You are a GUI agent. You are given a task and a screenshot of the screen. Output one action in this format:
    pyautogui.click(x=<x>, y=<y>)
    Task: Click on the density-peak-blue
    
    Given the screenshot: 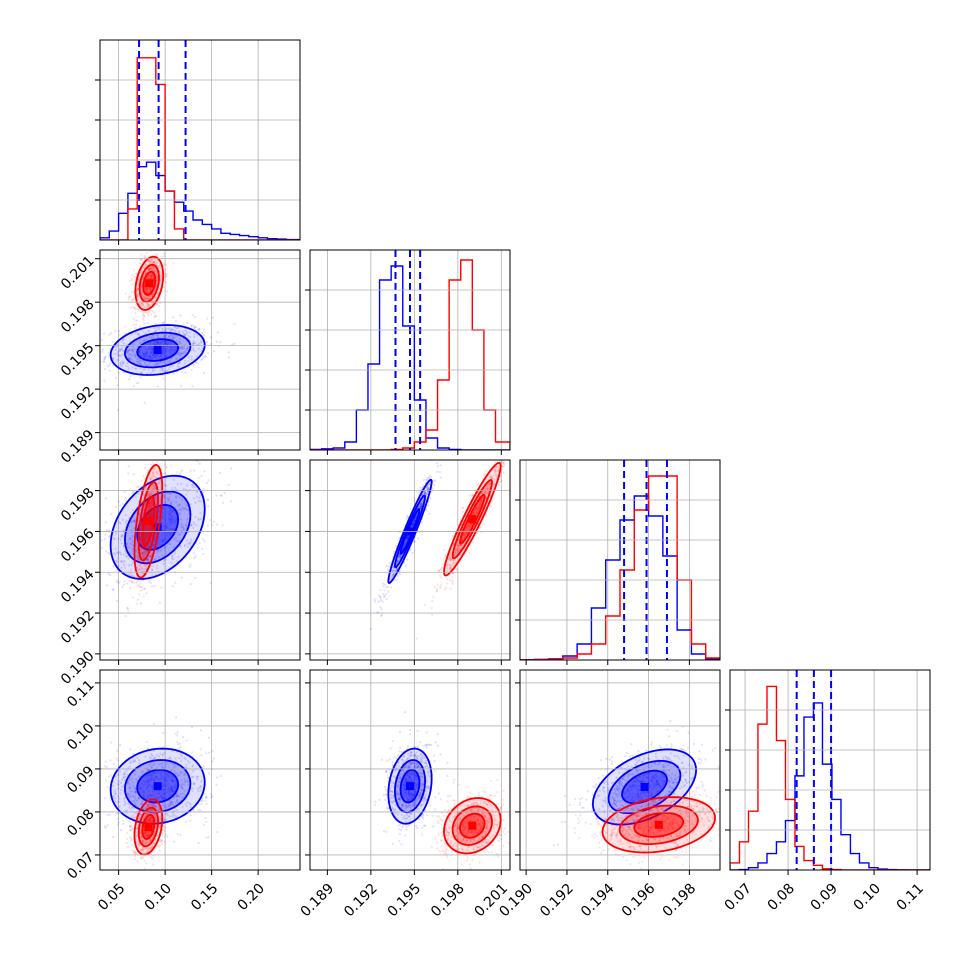 What is the action you would take?
    pyautogui.click(x=157, y=527)
    